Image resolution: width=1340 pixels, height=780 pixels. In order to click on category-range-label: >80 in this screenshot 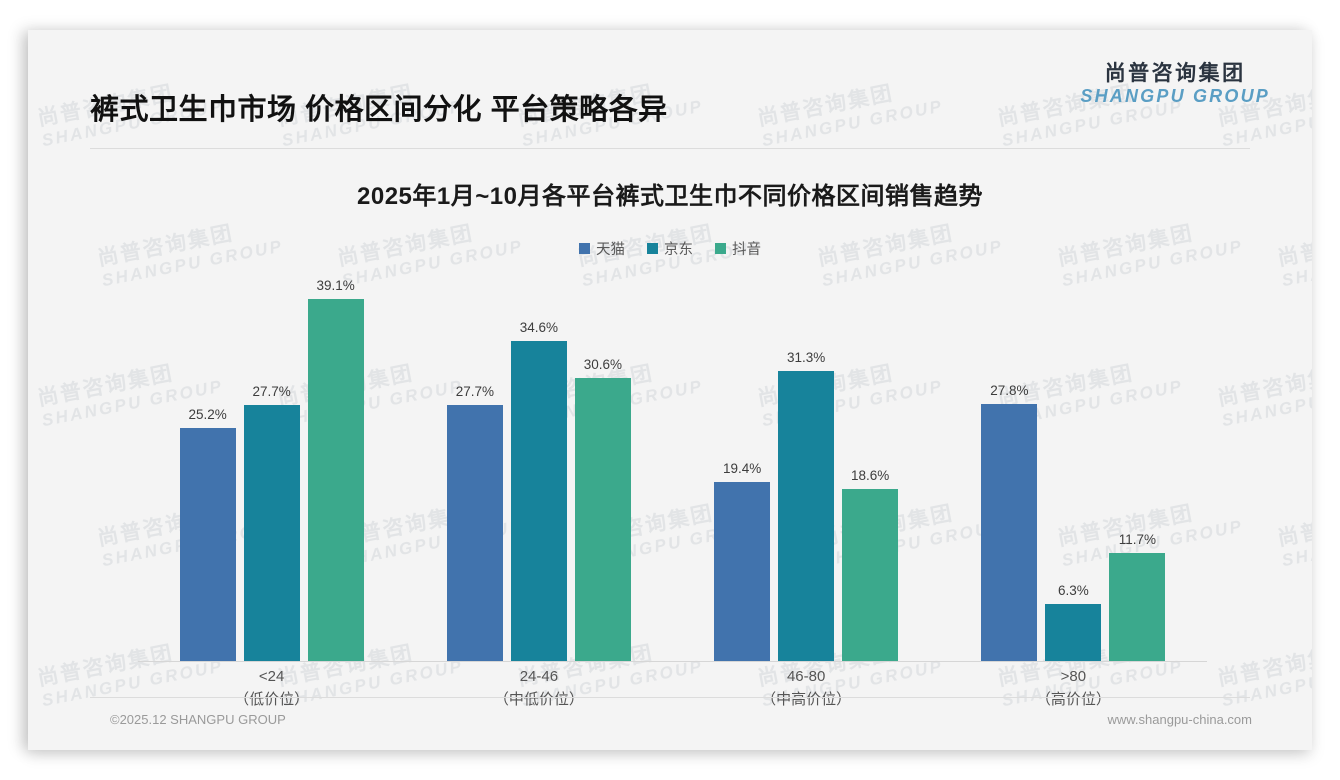, I will do `click(1073, 676)`.